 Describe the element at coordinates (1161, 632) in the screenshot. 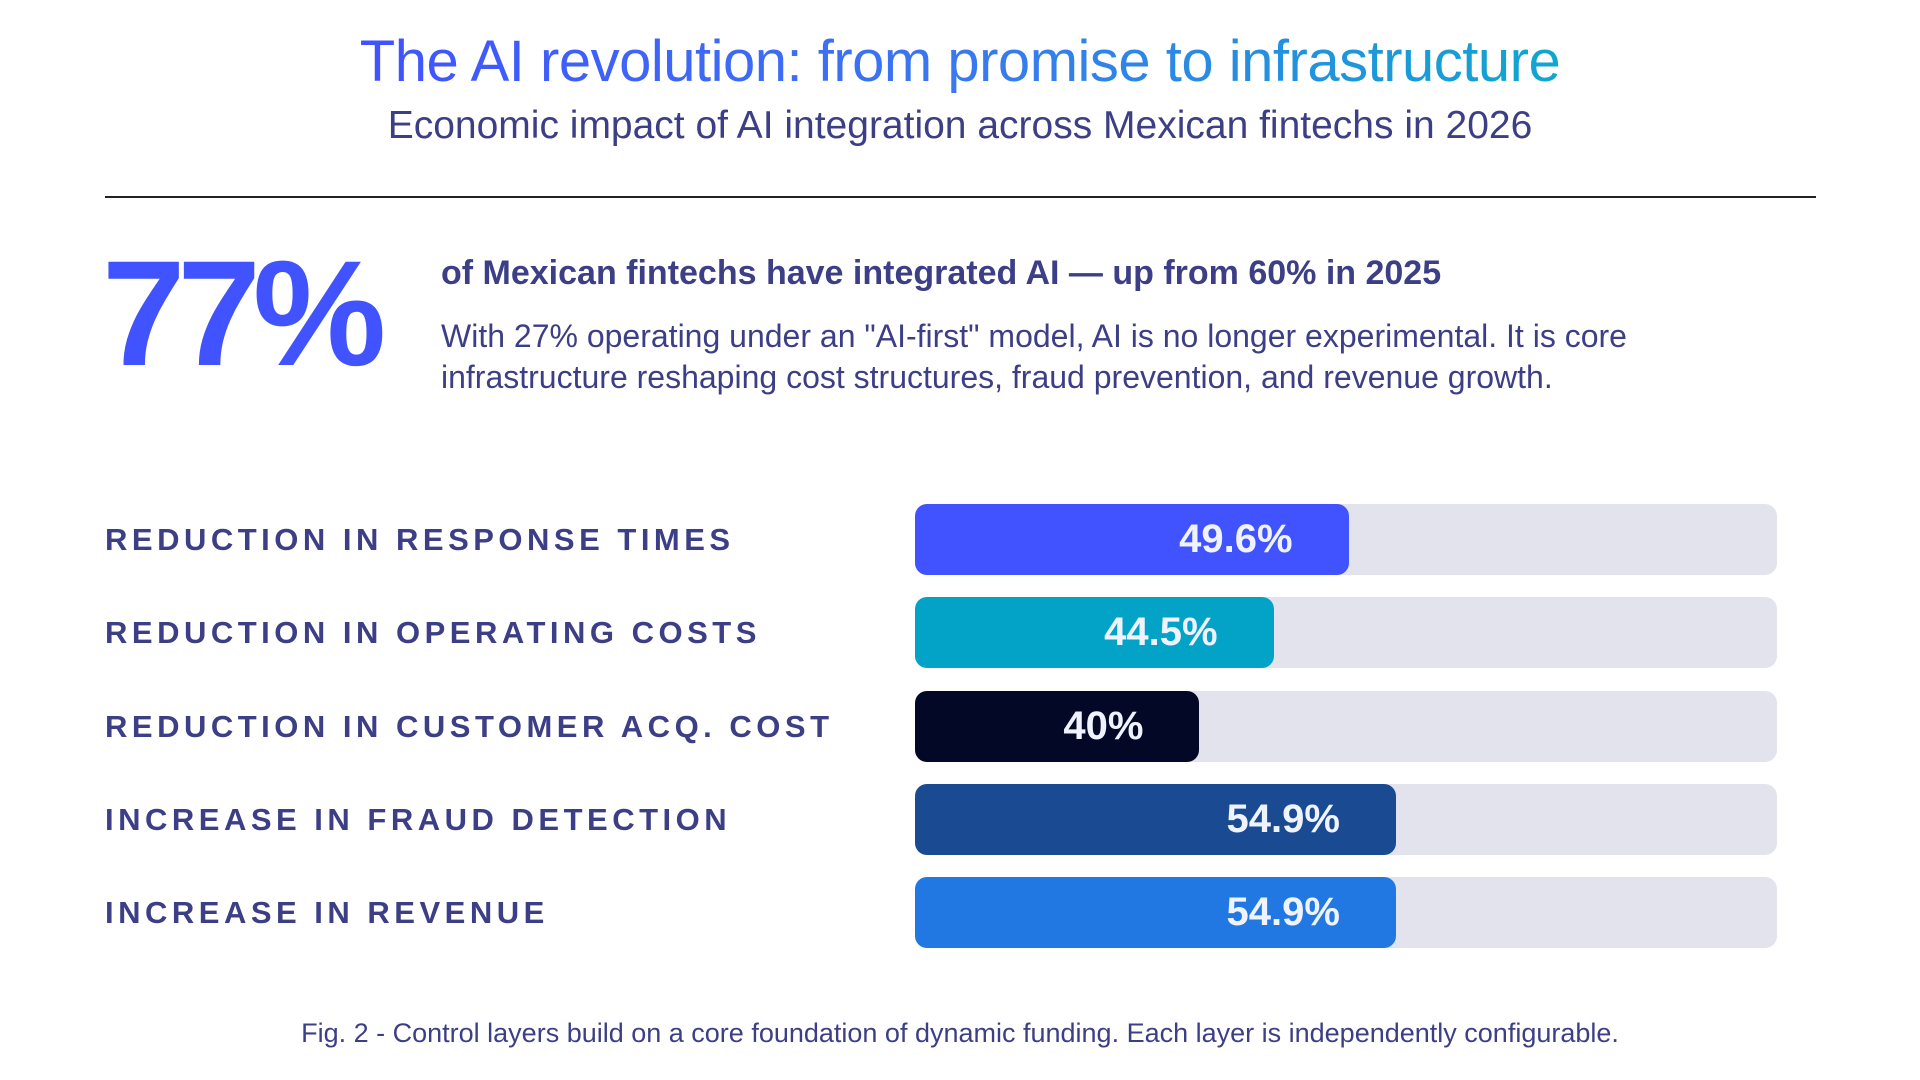

I see `bar-value-label: 44.5%` at that location.